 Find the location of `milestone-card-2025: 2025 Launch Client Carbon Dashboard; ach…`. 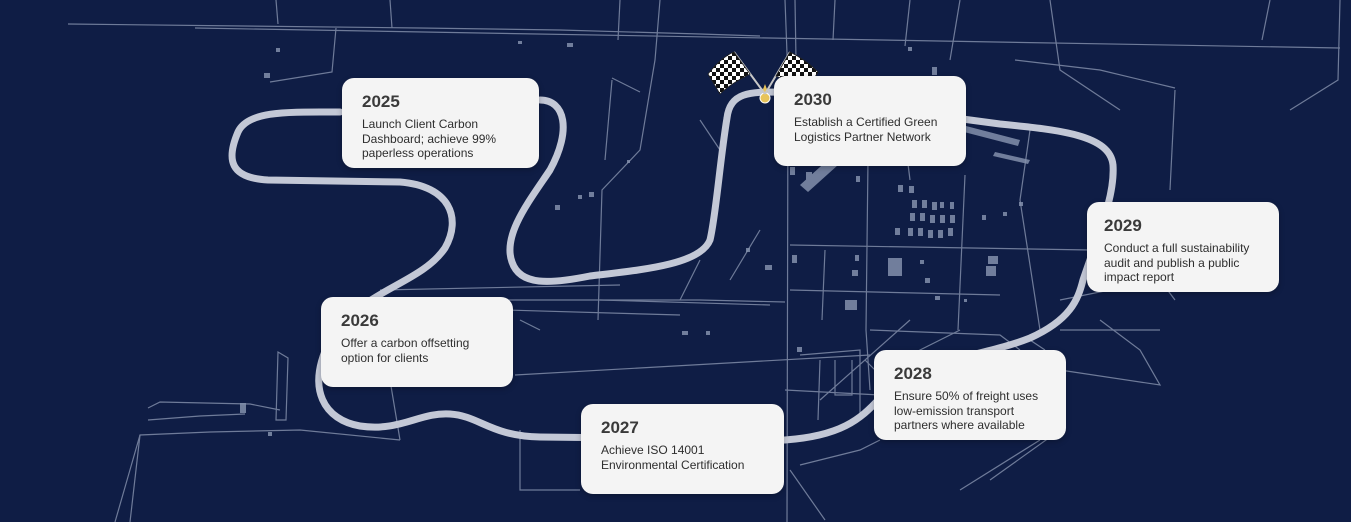

milestone-card-2025: 2025 Launch Client Carbon Dashboard; ach… is located at coordinates (440, 123).